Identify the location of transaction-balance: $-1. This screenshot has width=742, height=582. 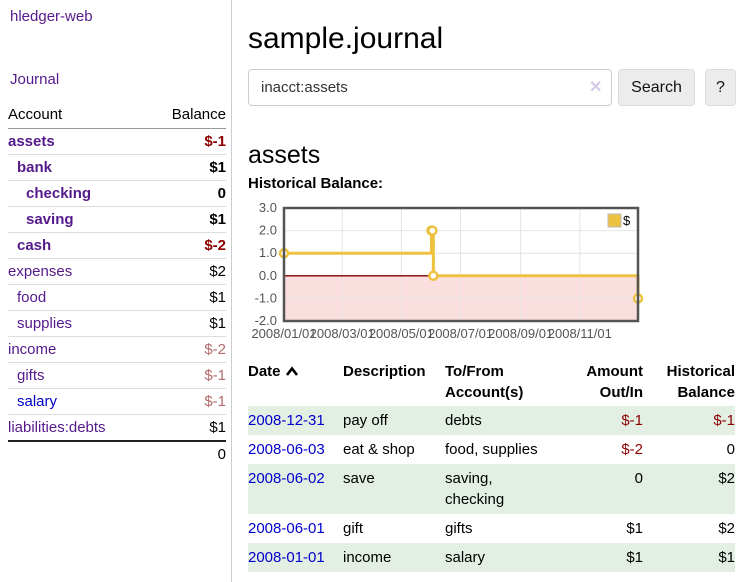
(724, 420).